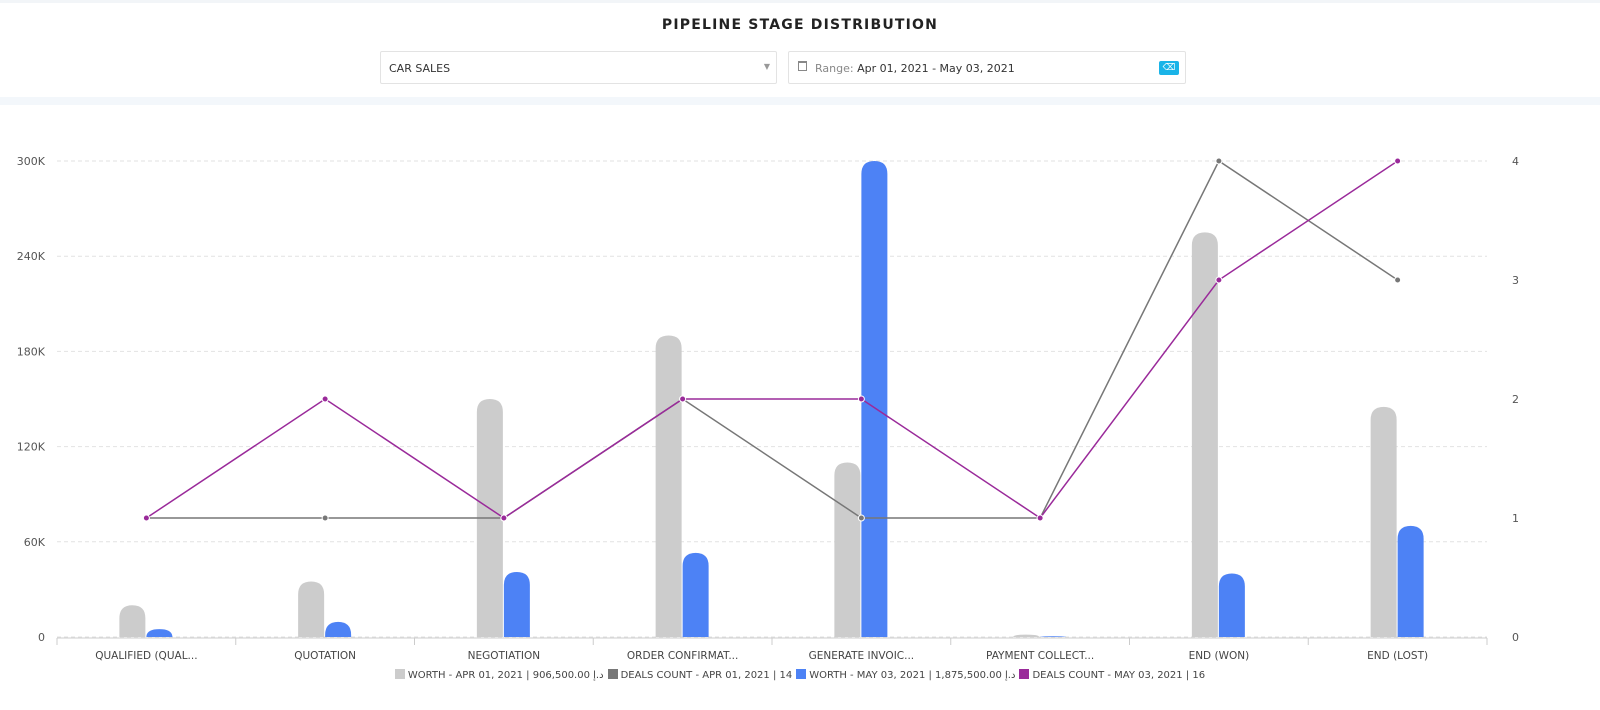 The width and height of the screenshot is (1600, 710). What do you see at coordinates (31, 161) in the screenshot?
I see `y-left-tick-label: 300K` at bounding box center [31, 161].